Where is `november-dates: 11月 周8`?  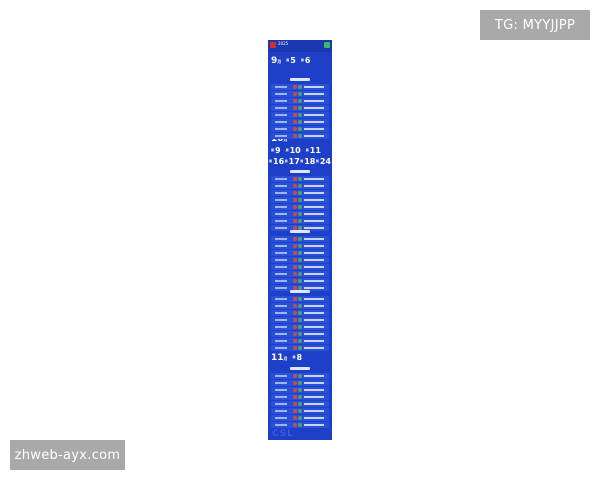
november-dates: 11月 周8 is located at coordinates (301, 358).